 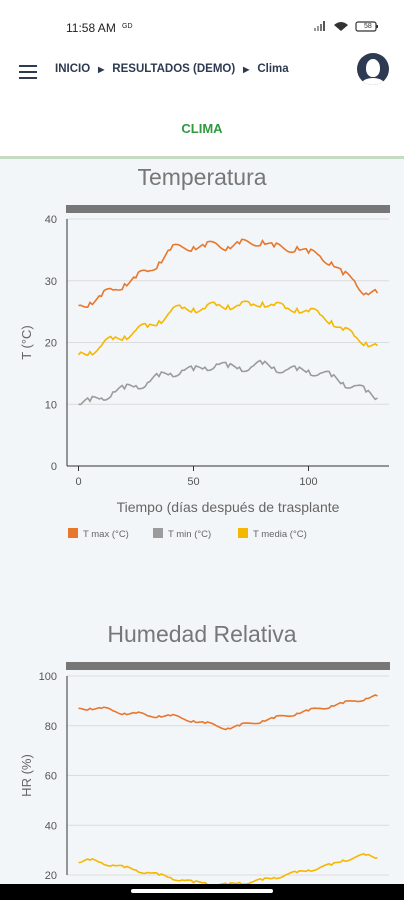 I want to click on legend-entry: T media (°C), so click(x=280, y=534).